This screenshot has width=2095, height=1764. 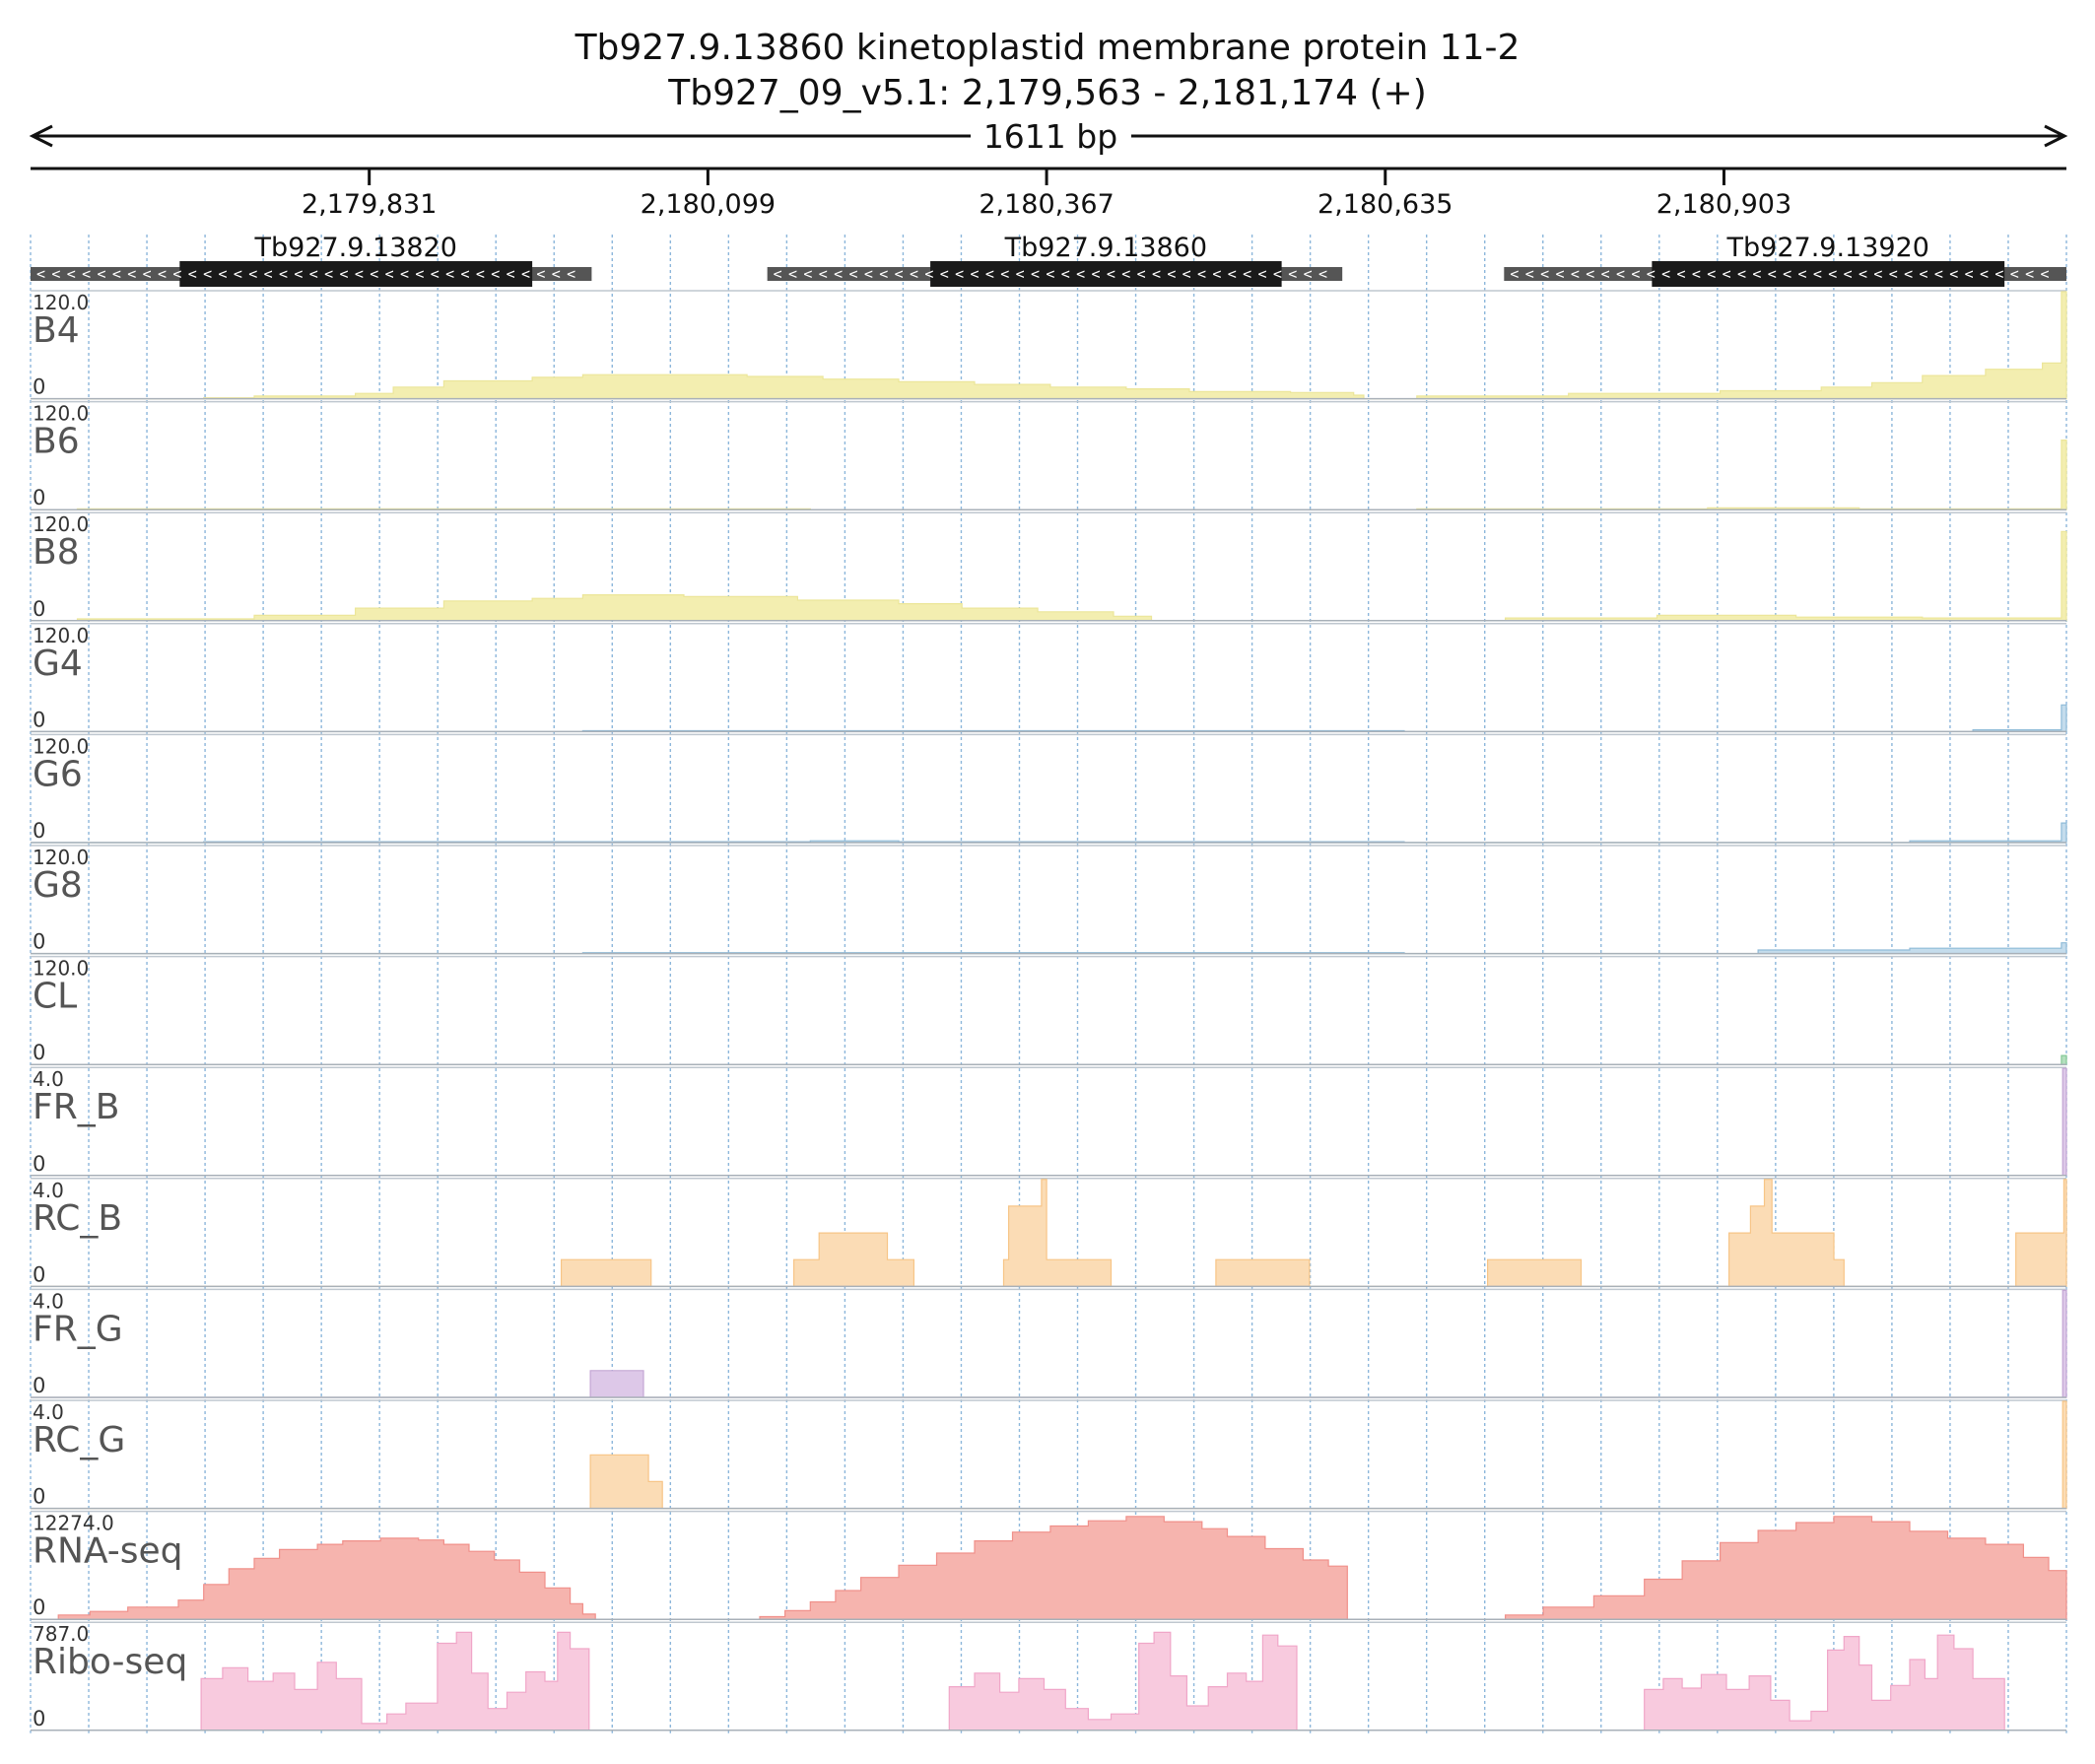 I want to click on span-length-label: 1611 bp, so click(x=1050, y=136).